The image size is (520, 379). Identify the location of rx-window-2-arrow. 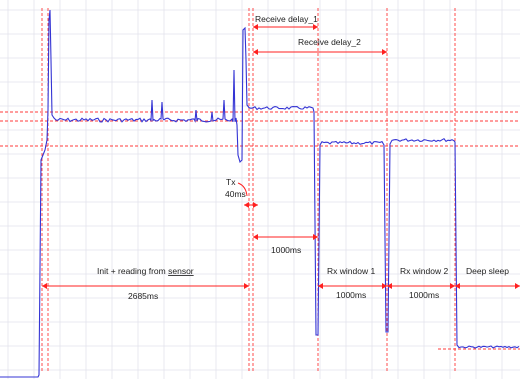
(421, 286).